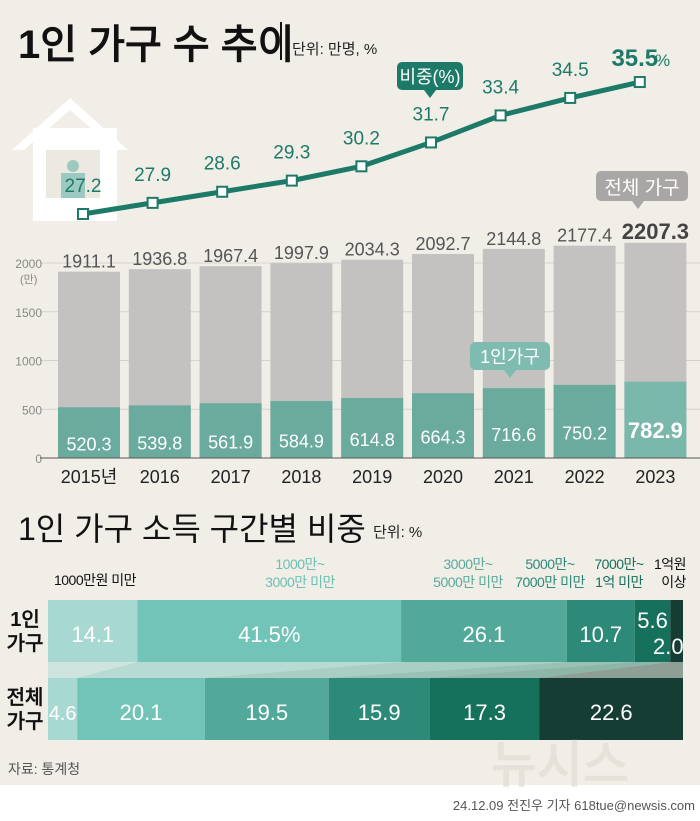 The height and width of the screenshot is (821, 700). I want to click on percent-sign: %, so click(662, 60).